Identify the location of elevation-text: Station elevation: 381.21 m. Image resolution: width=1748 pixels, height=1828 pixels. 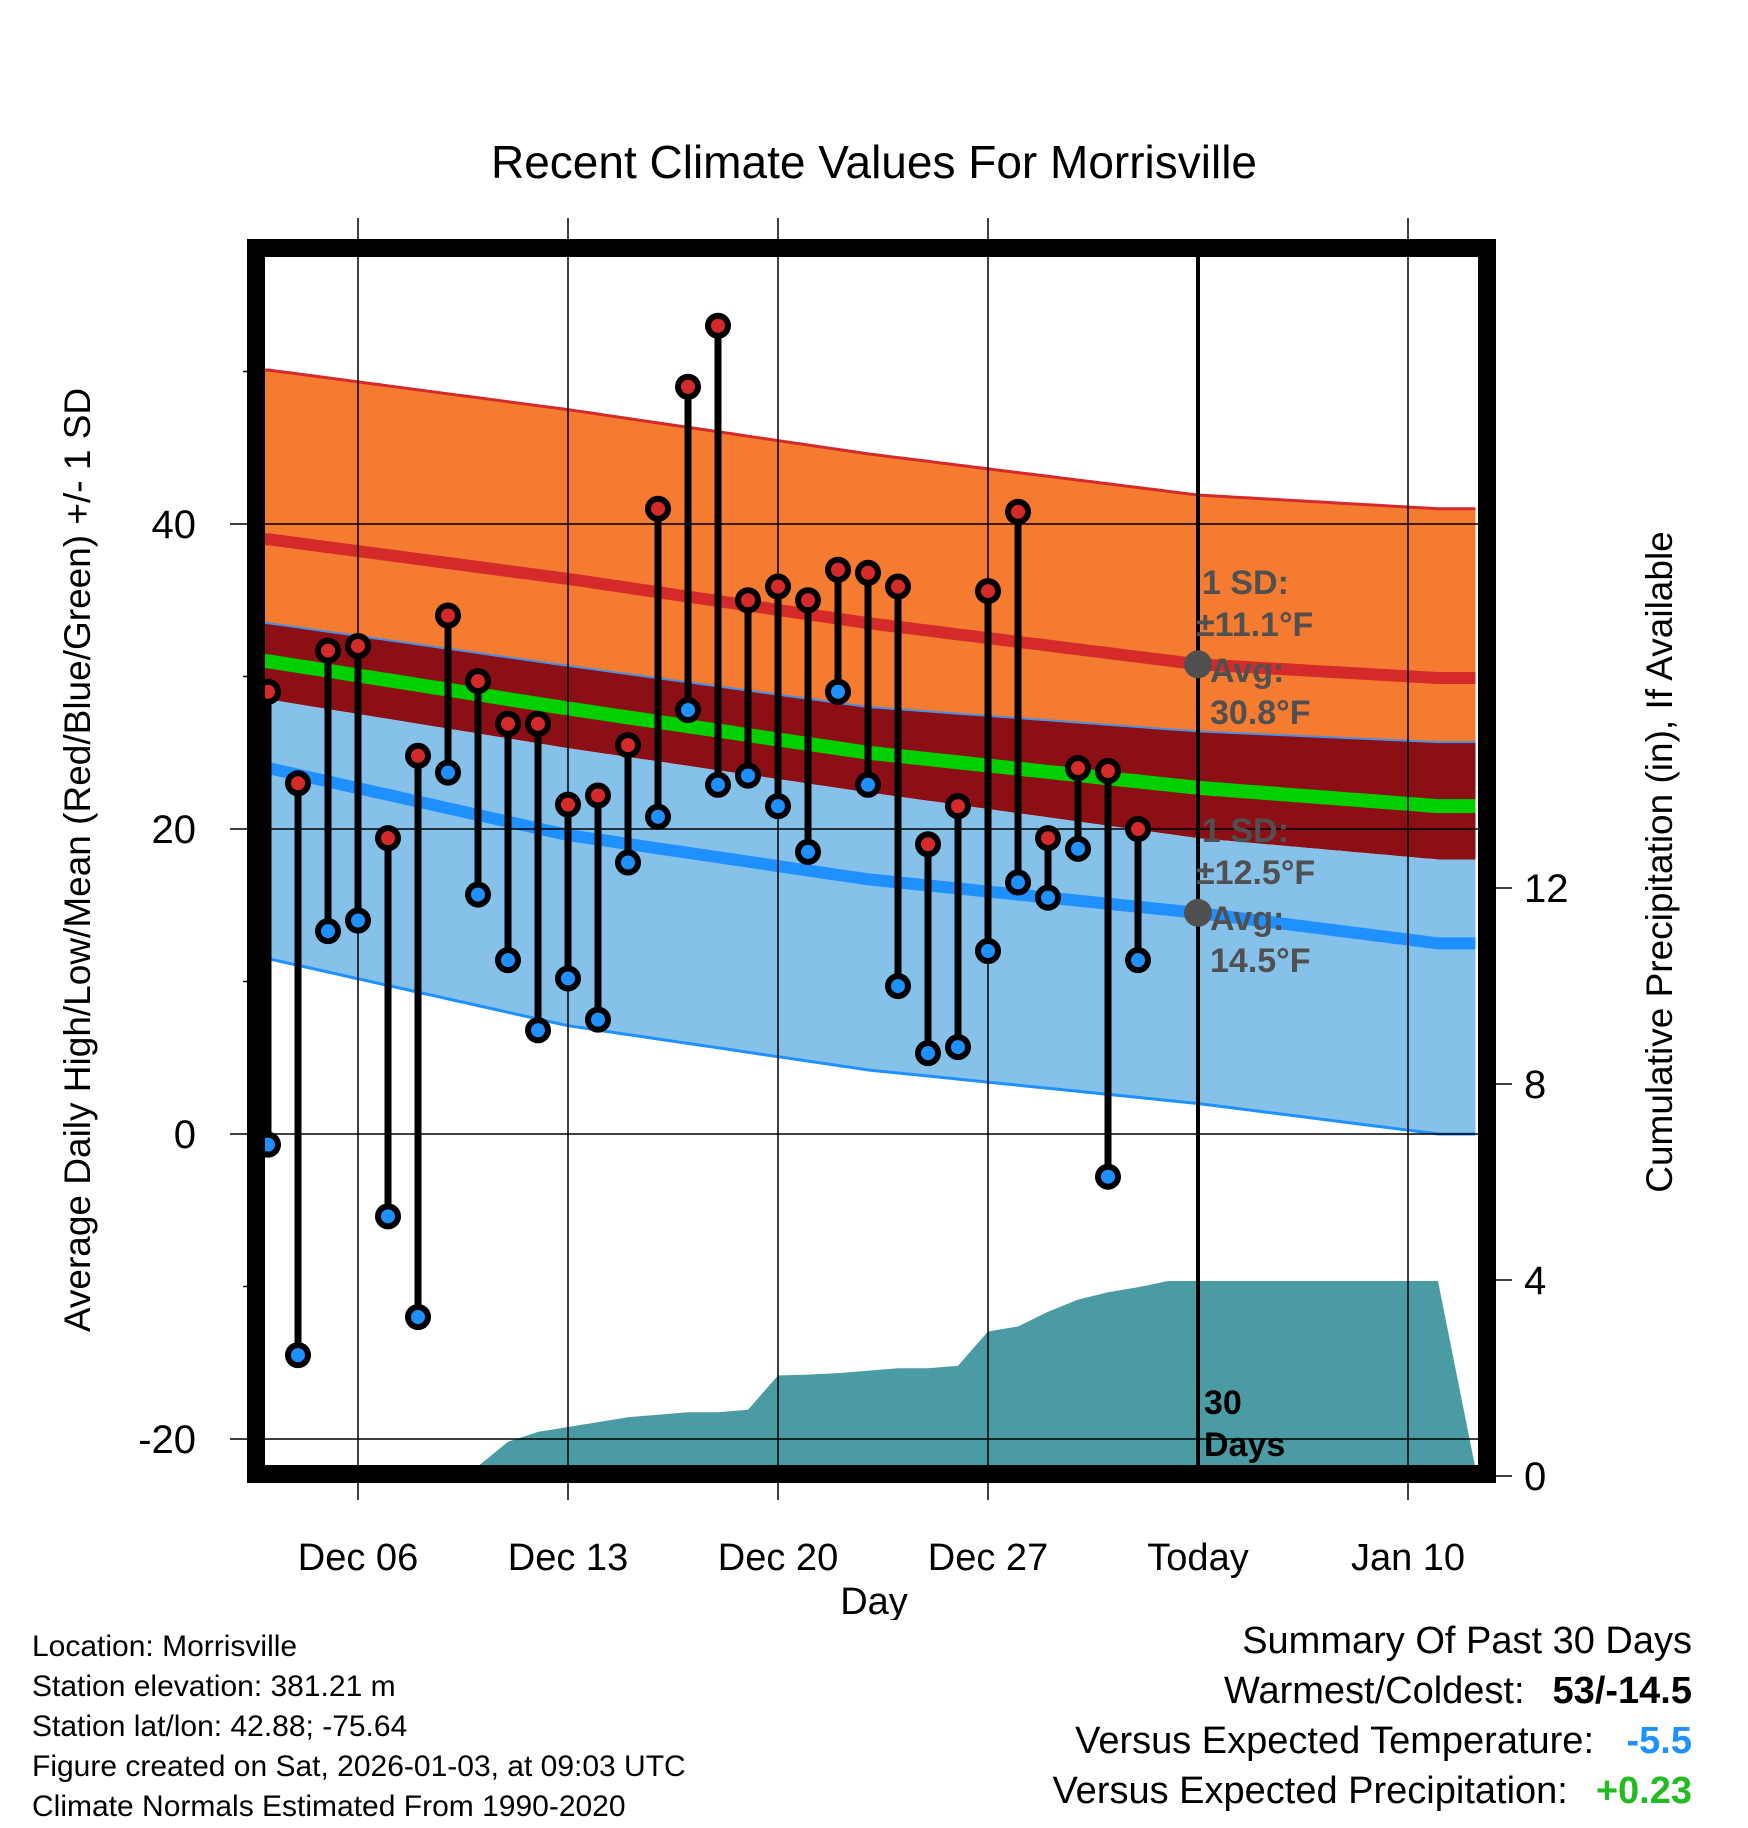
(214, 1686).